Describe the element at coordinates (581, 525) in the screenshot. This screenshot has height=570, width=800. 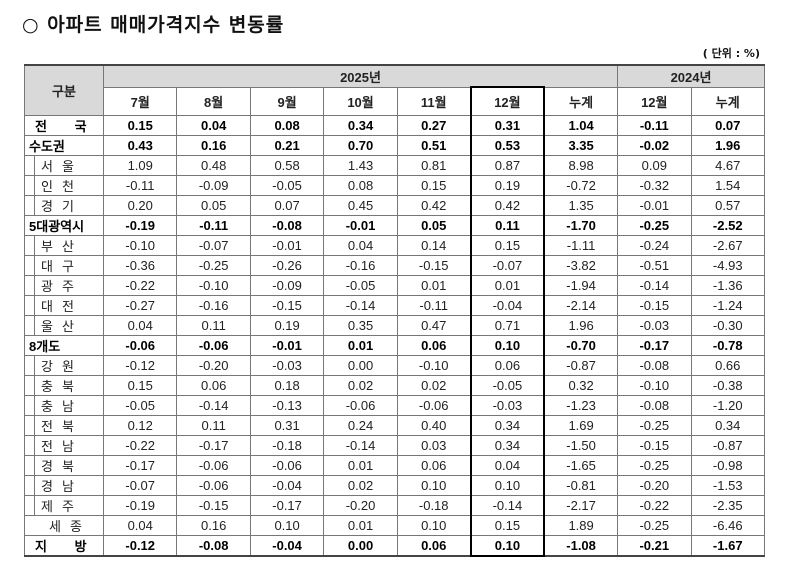
I see `value-cell: 1.89` at that location.